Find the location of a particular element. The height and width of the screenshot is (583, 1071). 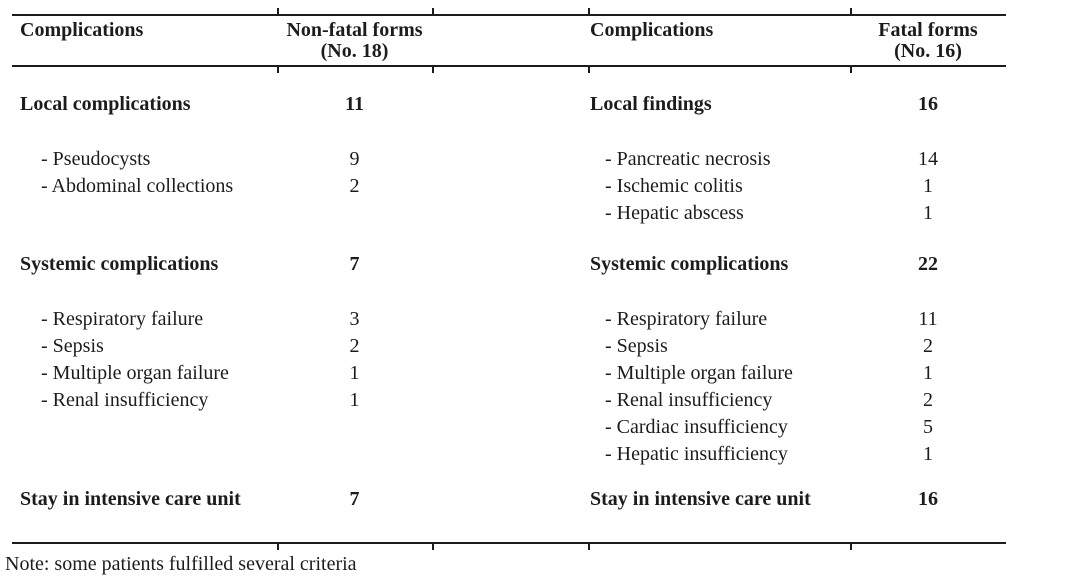

table-bottom-rule is located at coordinates (509, 543).